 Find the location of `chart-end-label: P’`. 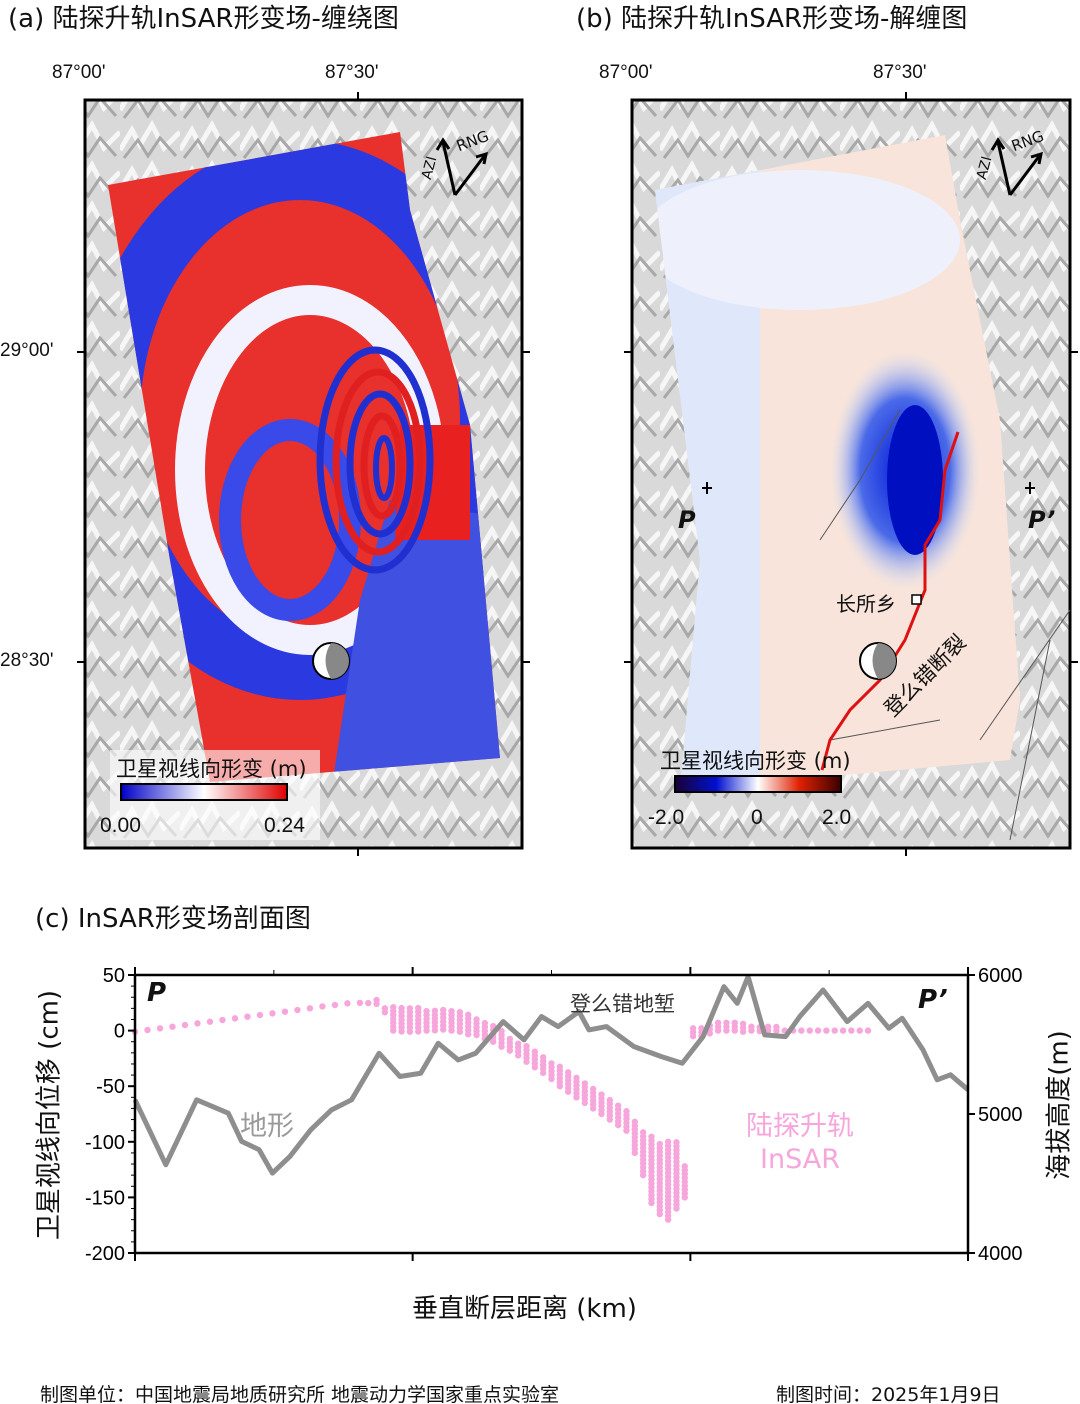

chart-end-label: P’ is located at coordinates (933, 1000).